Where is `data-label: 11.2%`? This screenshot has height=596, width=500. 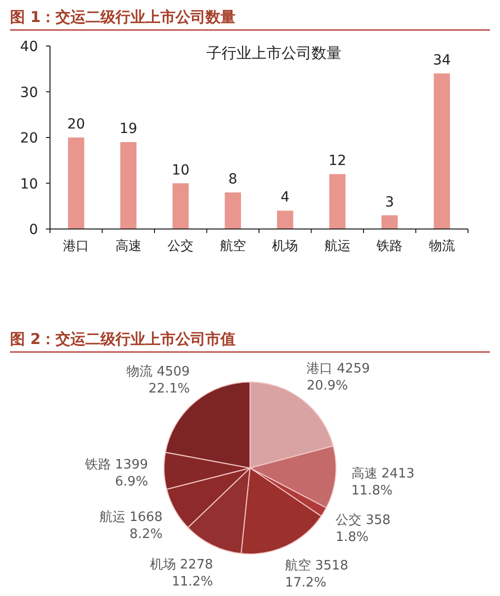 data-label: 11.2% is located at coordinates (193, 582).